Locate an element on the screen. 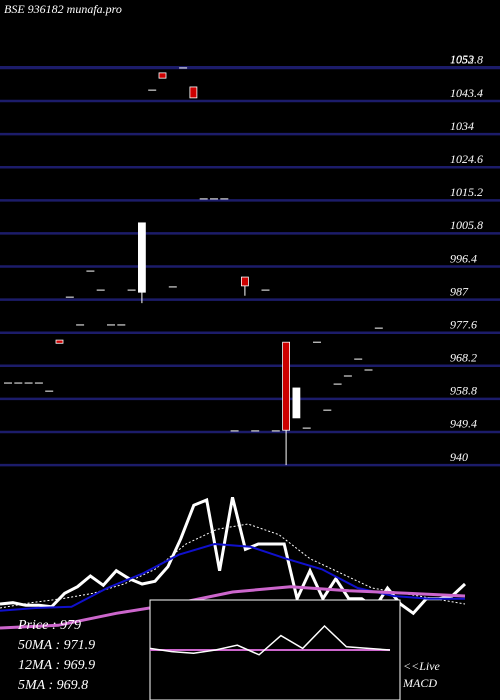 This screenshot has height=700, width=500. y-tick-label: 1005.8 is located at coordinates (466, 225).